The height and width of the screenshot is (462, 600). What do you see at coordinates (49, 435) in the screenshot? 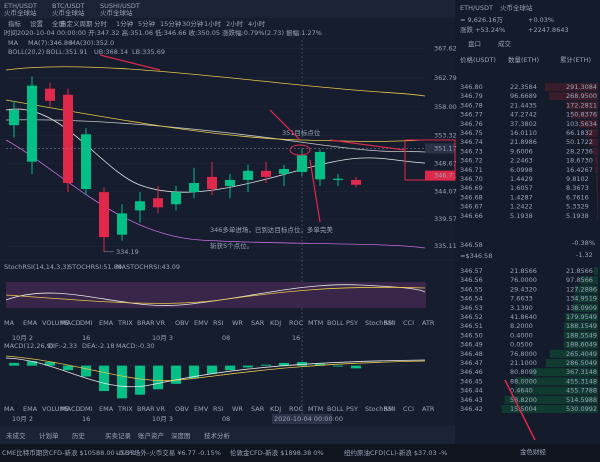
I see `bottom-tab: 计划单` at bounding box center [49, 435].